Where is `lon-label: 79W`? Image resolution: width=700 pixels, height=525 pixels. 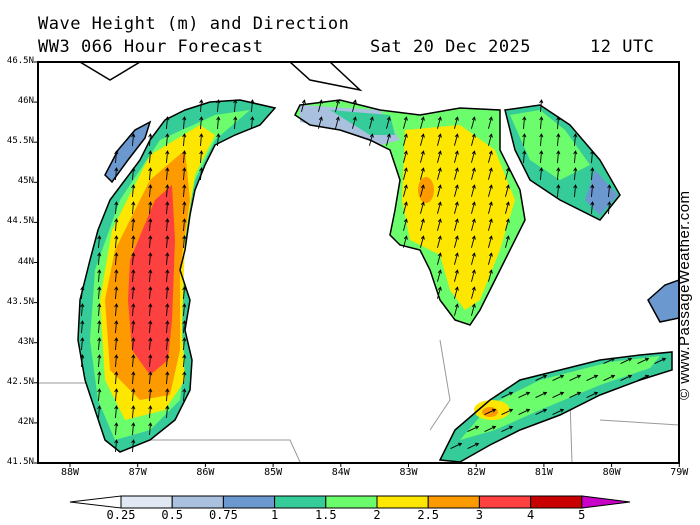 lon-label: 79W is located at coordinates (679, 472).